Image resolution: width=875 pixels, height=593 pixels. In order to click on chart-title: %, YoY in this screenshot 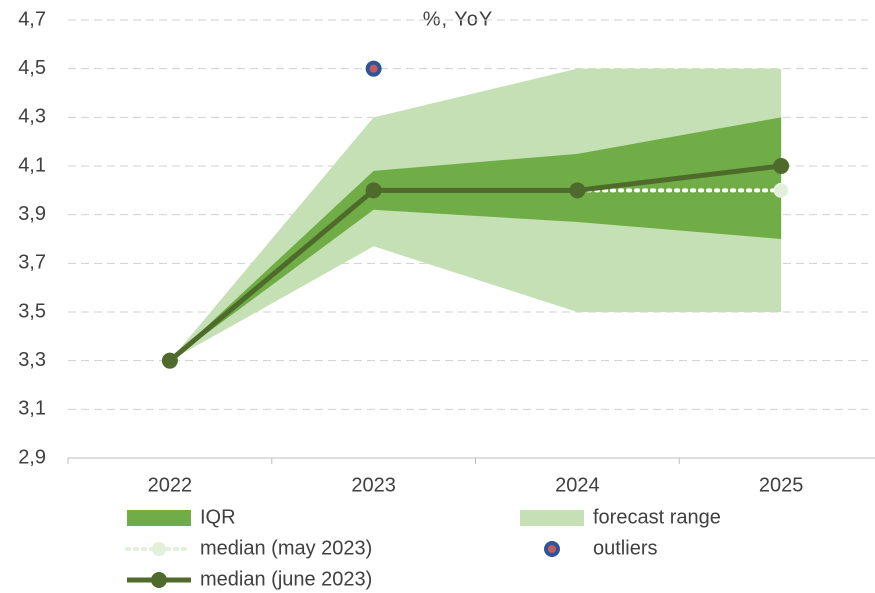, I will do `click(458, 19)`.